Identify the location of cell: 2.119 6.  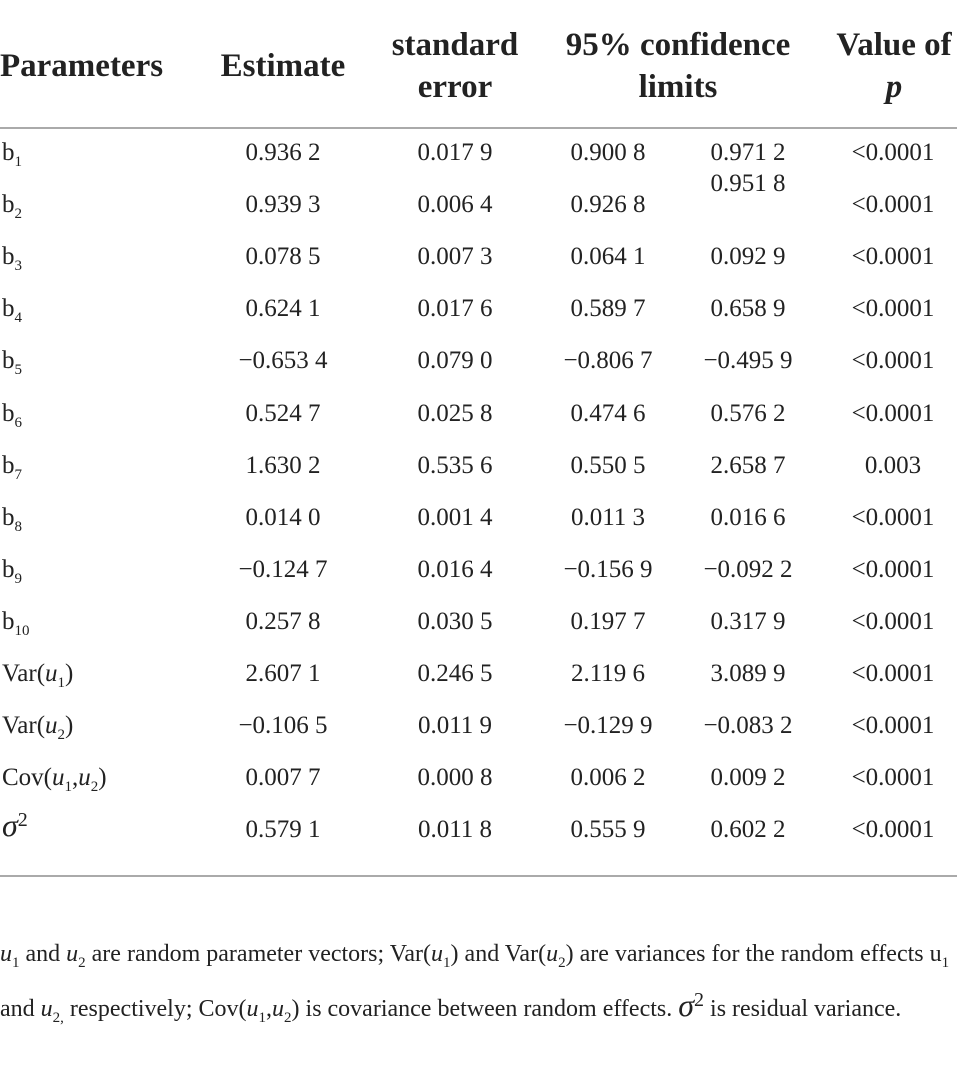
(608, 673).